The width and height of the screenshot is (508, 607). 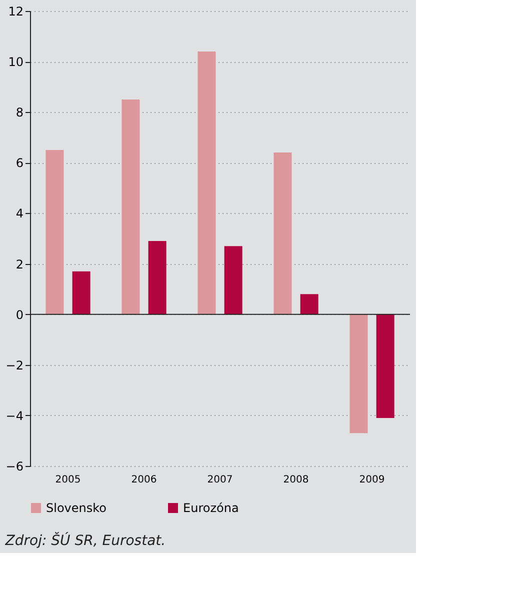 What do you see at coordinates (16, 11) in the screenshot?
I see `y-tick-label: 12` at bounding box center [16, 11].